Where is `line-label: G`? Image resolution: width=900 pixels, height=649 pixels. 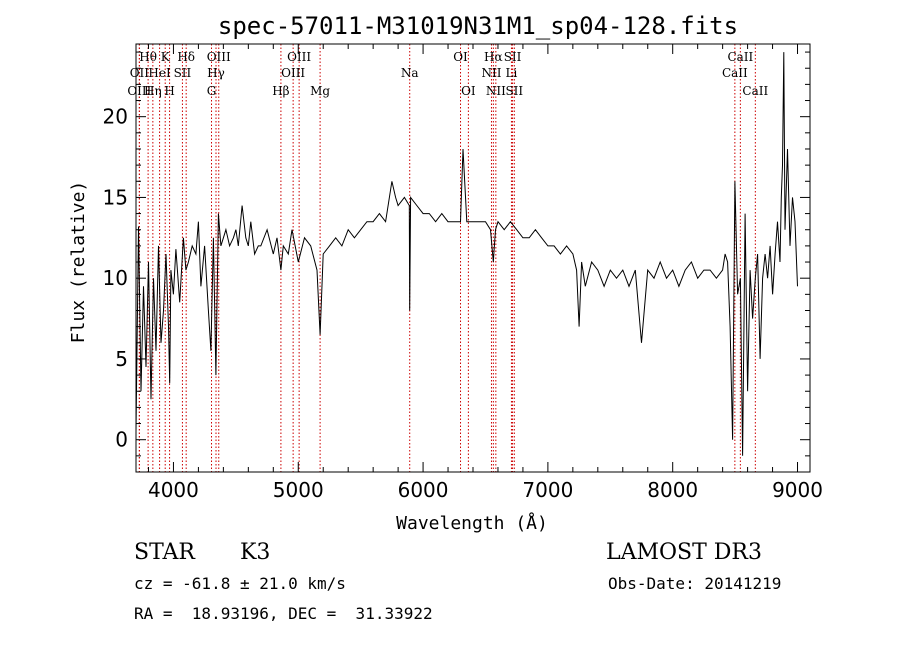
line-label: G is located at coordinates (212, 91).